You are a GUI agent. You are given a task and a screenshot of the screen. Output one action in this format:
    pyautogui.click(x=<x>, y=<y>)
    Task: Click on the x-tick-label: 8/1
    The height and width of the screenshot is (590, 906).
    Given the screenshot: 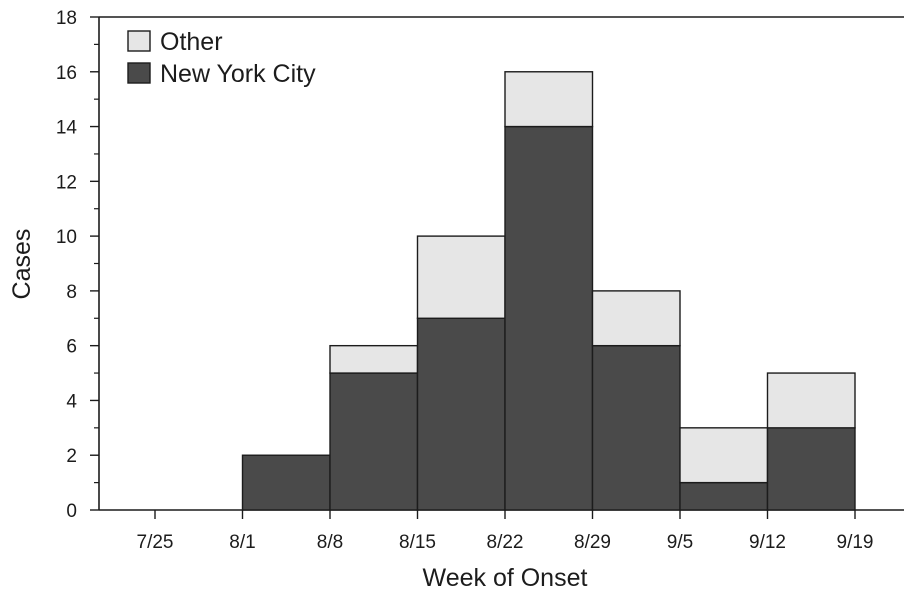 What is the action you would take?
    pyautogui.click(x=242, y=542)
    